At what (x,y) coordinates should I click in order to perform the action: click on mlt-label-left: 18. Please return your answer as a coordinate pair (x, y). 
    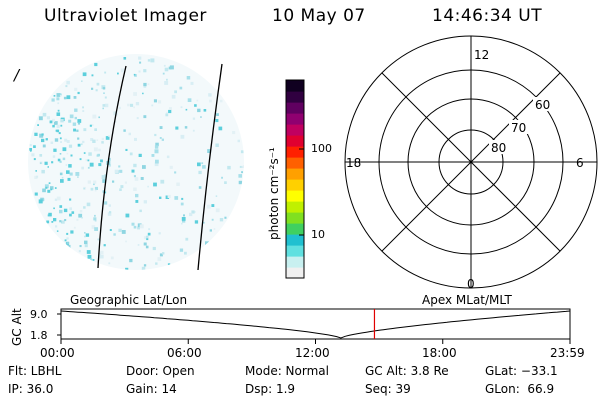
    Looking at the image, I should click on (353, 163).